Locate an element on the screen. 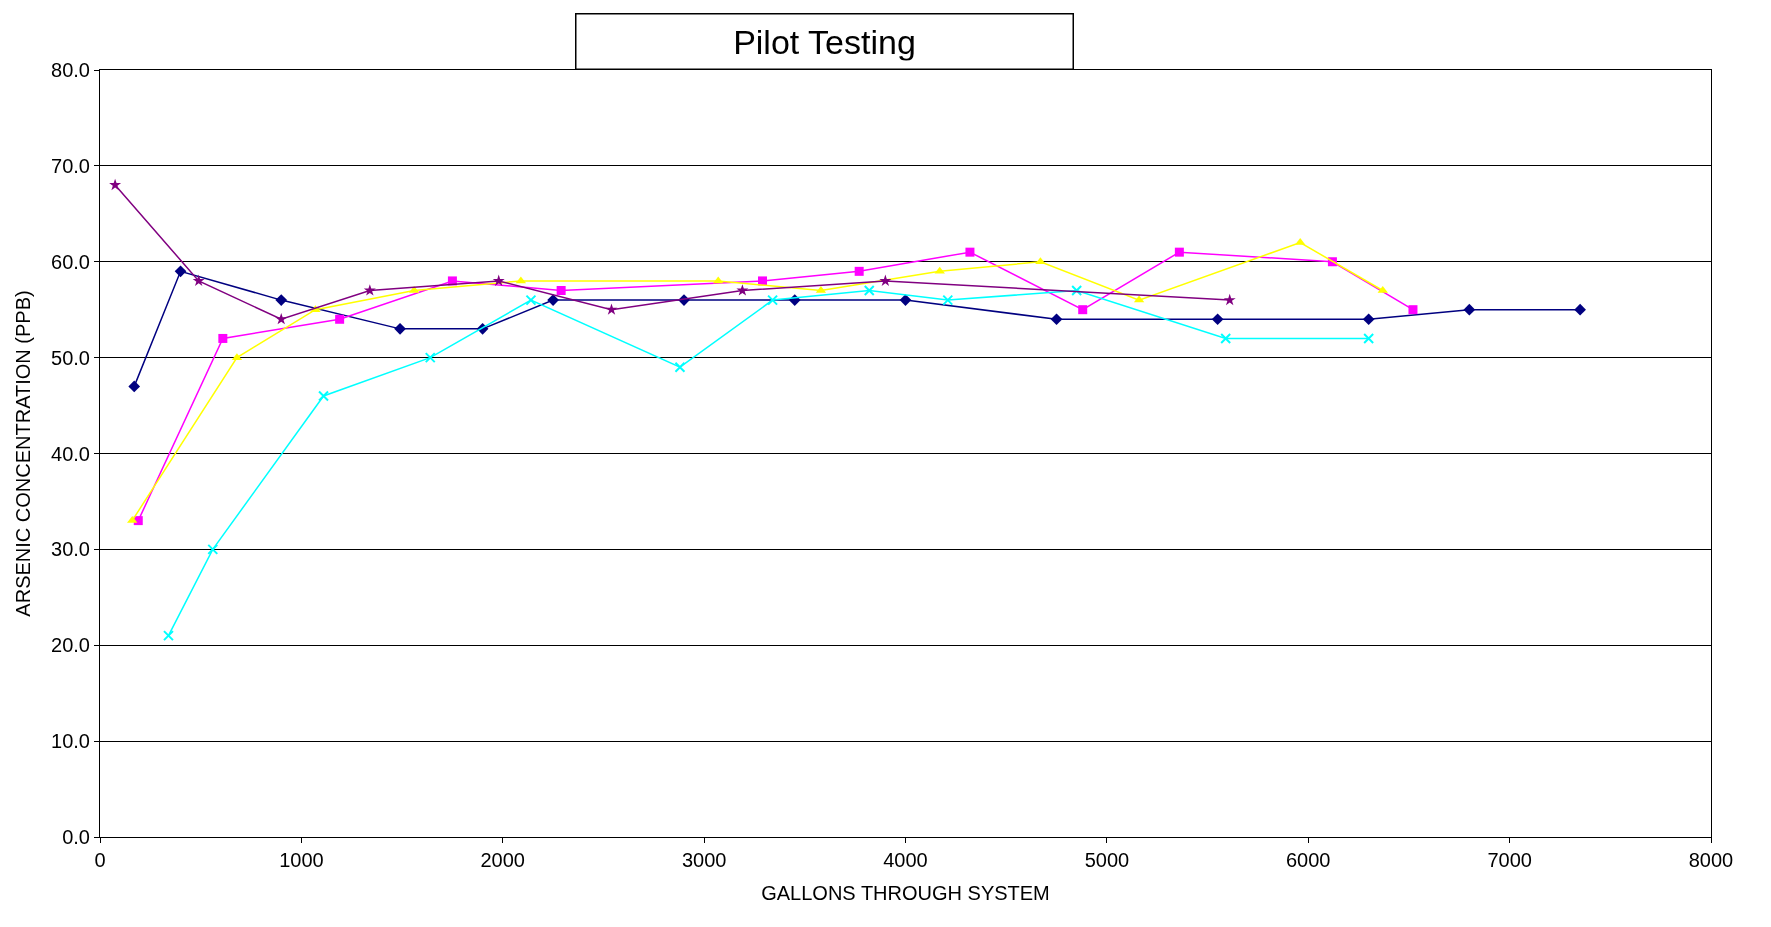 The width and height of the screenshot is (1771, 927). chart-title: Pilot Testing is located at coordinates (824, 41).